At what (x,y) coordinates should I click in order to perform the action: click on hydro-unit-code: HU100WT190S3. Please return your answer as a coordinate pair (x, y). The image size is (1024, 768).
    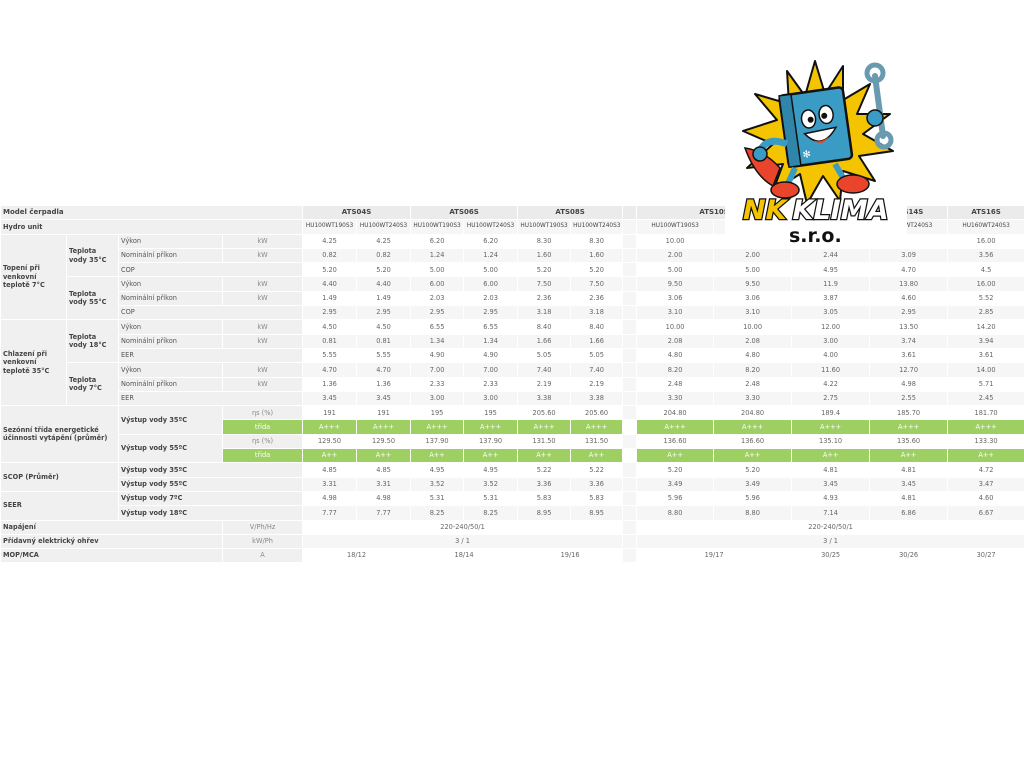
    Looking at the image, I should click on (544, 227).